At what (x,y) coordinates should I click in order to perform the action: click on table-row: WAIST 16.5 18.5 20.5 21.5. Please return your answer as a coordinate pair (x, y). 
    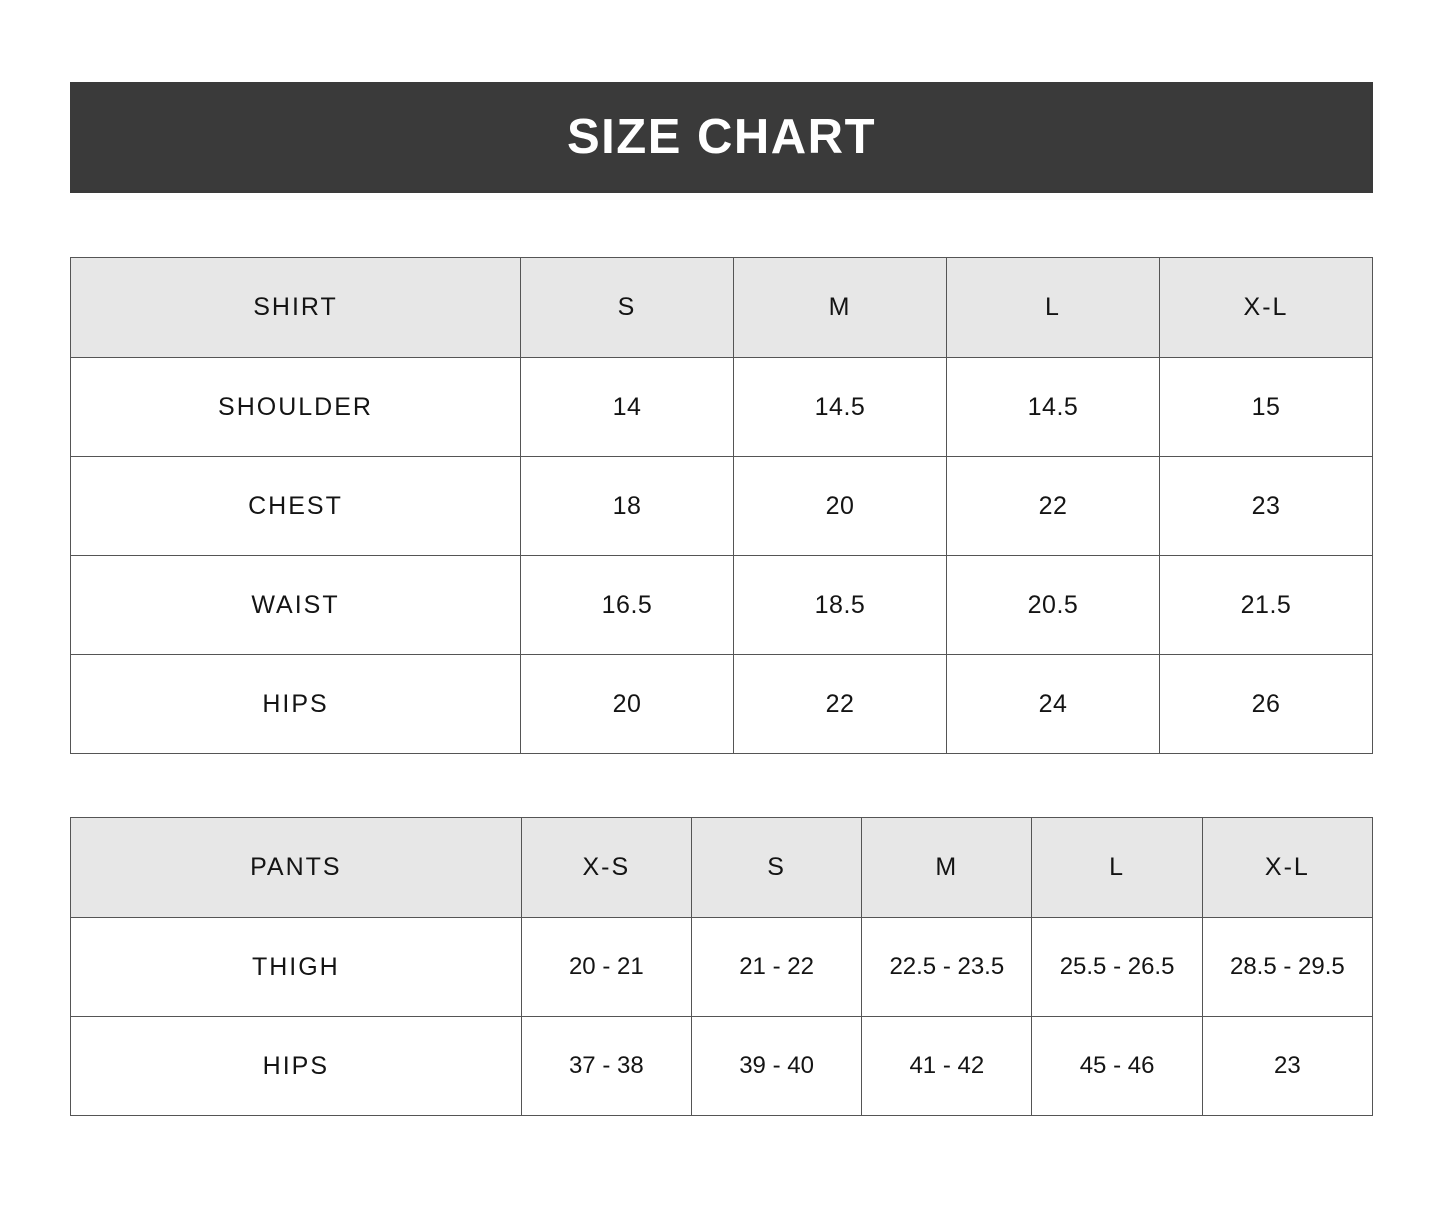
    Looking at the image, I should click on (721, 605).